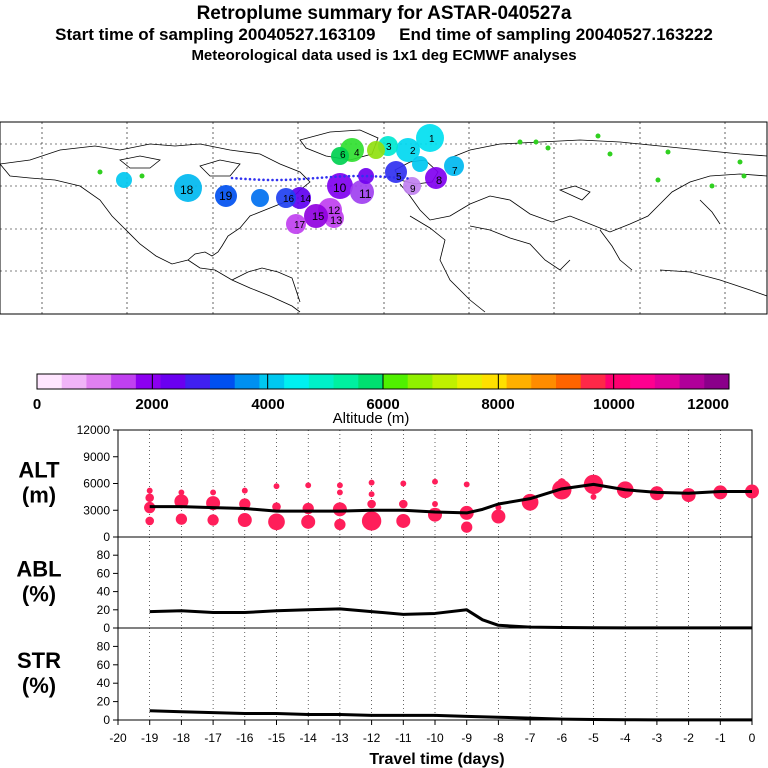 The width and height of the screenshot is (768, 768). What do you see at coordinates (688, 738) in the screenshot?
I see `x-tick-label: -2` at bounding box center [688, 738].